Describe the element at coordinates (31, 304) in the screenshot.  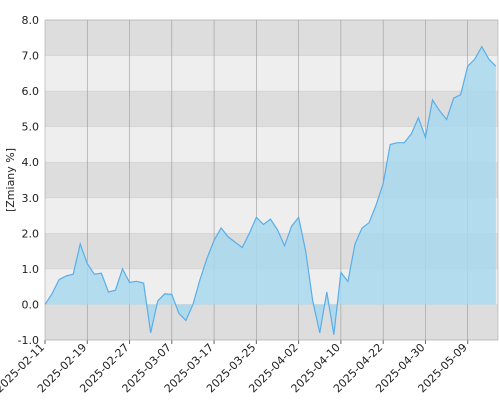
I see `y-tick-label: 0.0` at that location.